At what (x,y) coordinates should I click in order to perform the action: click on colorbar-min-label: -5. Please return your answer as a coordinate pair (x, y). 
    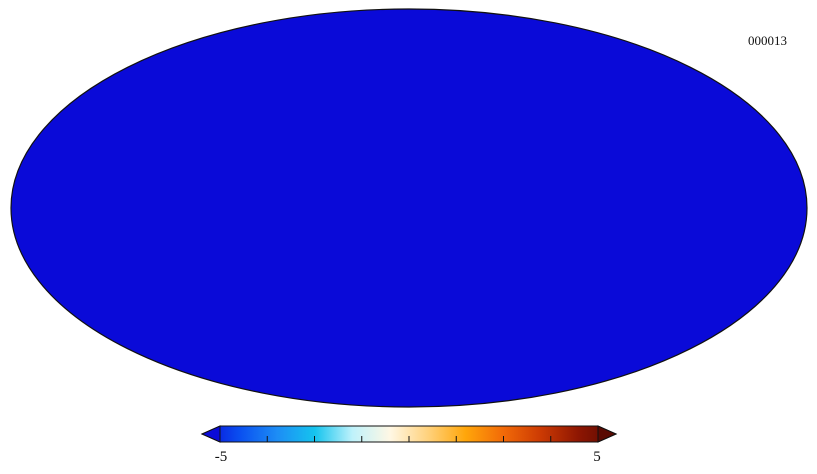
    Looking at the image, I should click on (221, 457).